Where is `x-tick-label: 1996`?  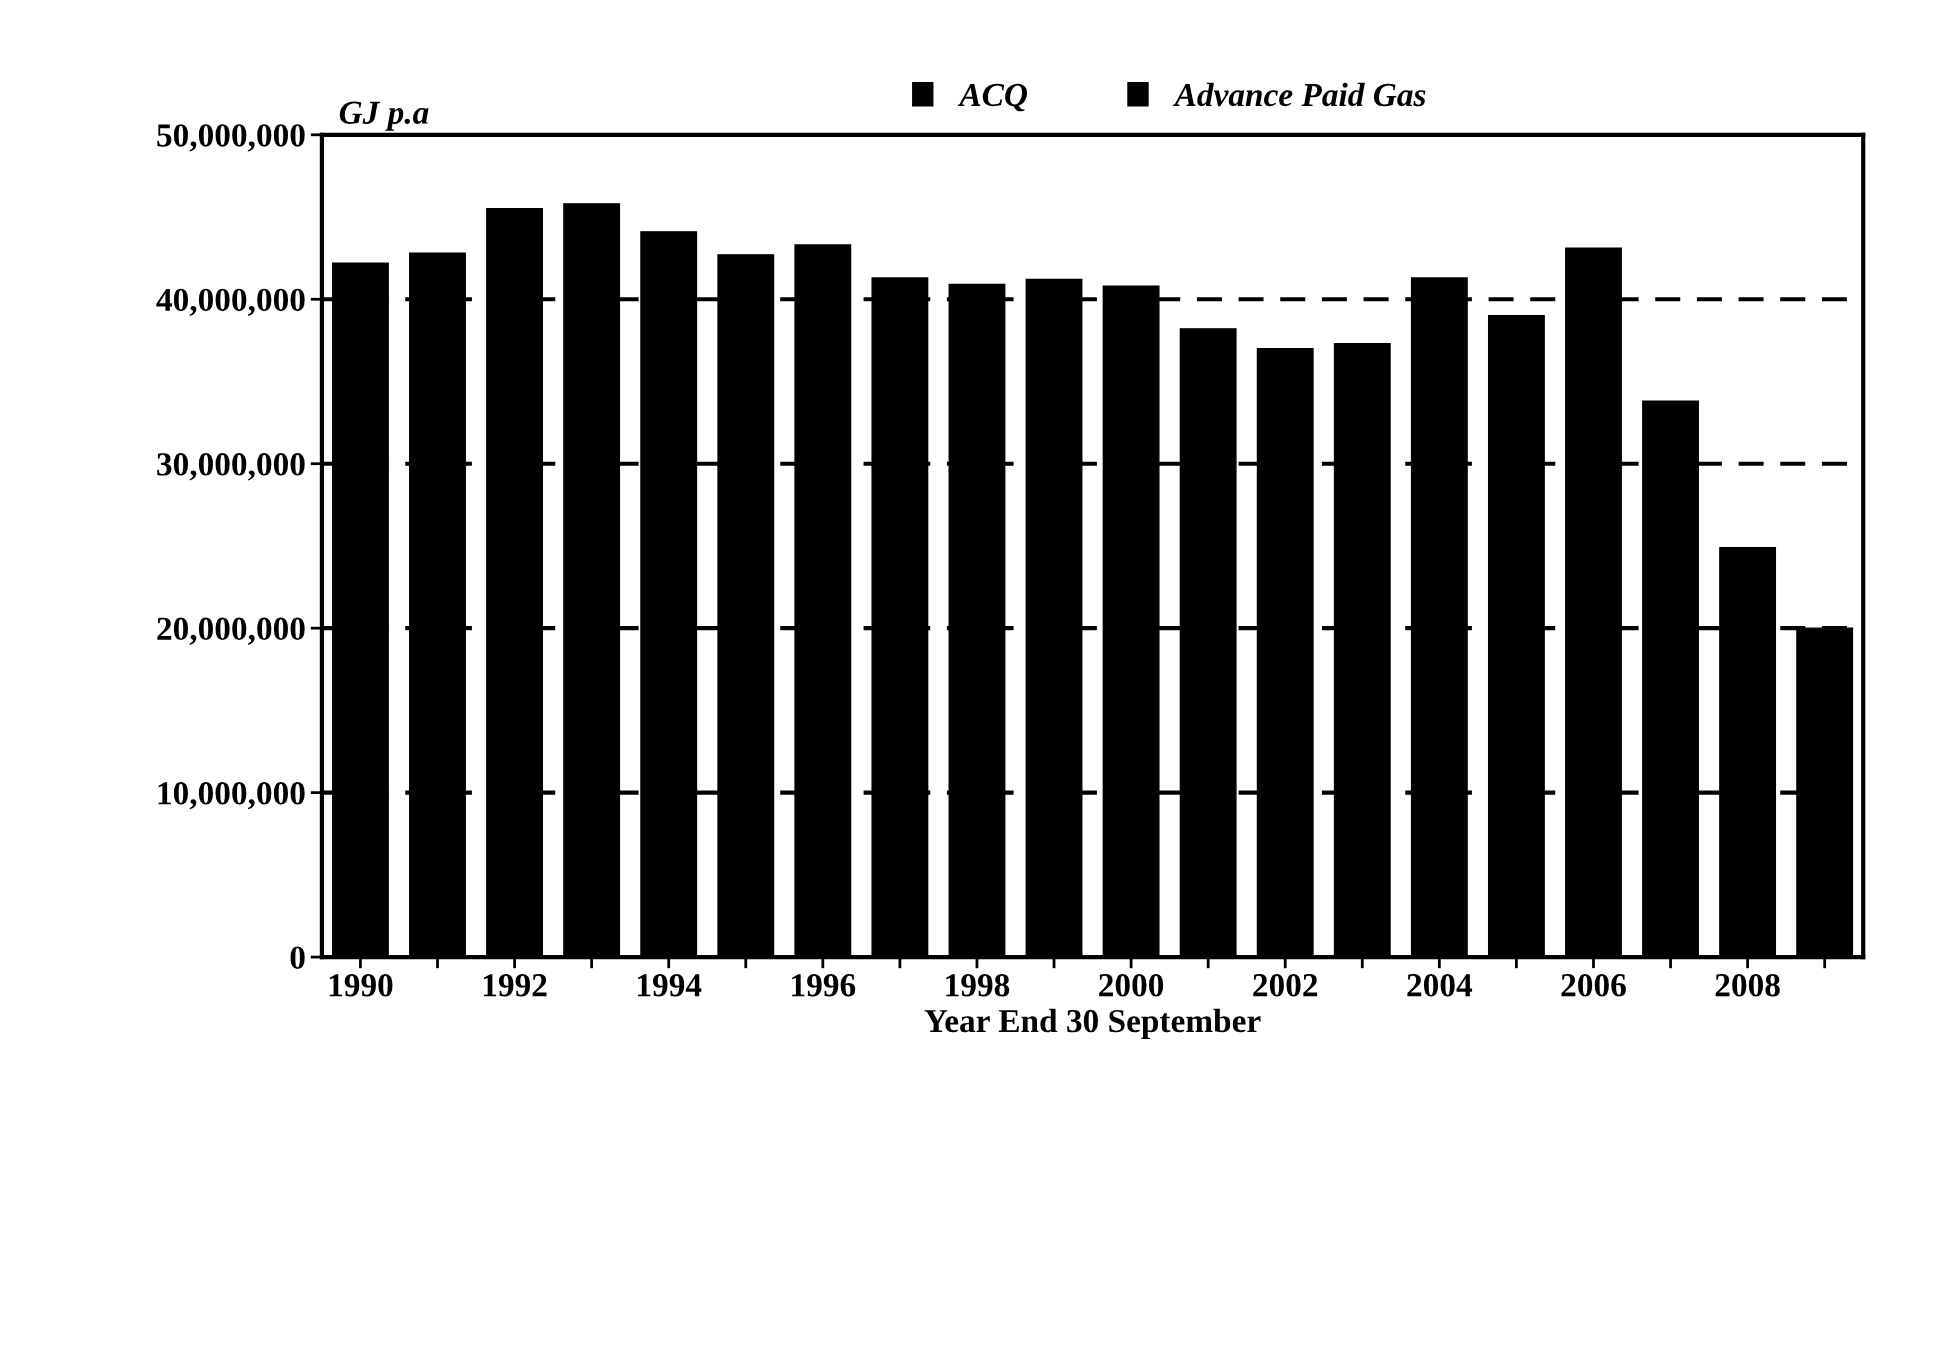 x-tick-label: 1996 is located at coordinates (824, 985).